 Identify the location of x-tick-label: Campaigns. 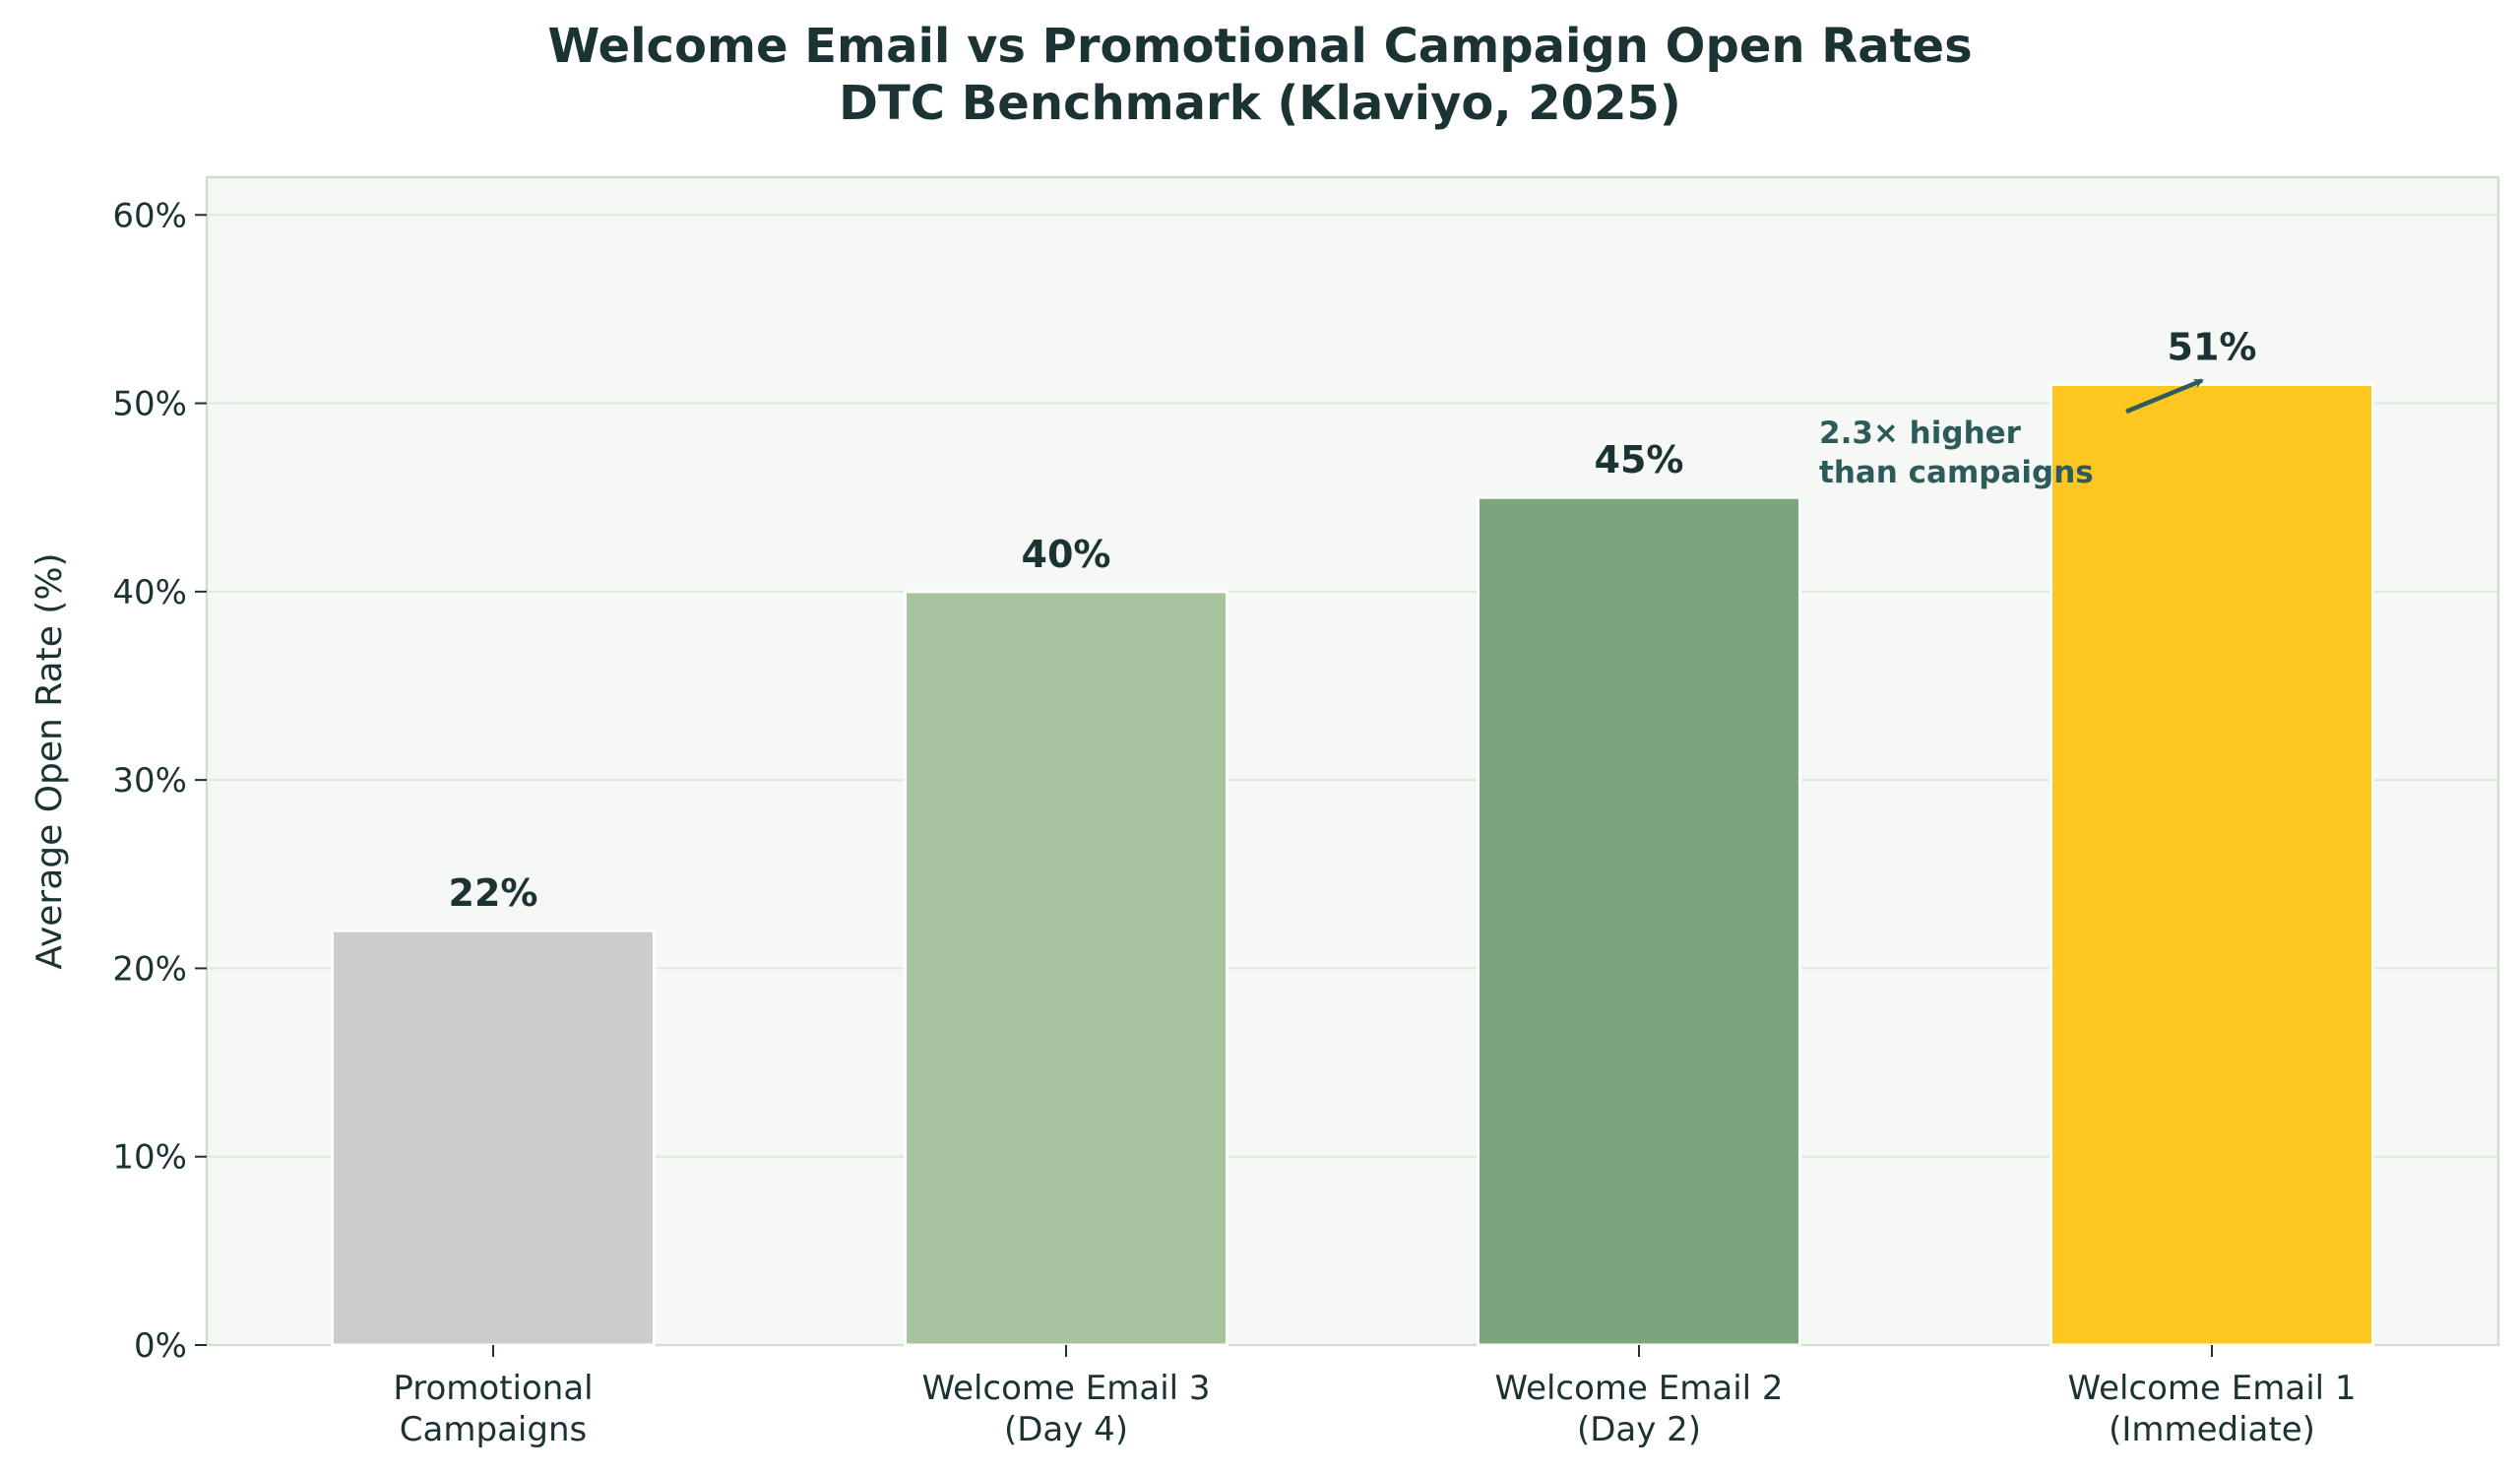
(493, 1429).